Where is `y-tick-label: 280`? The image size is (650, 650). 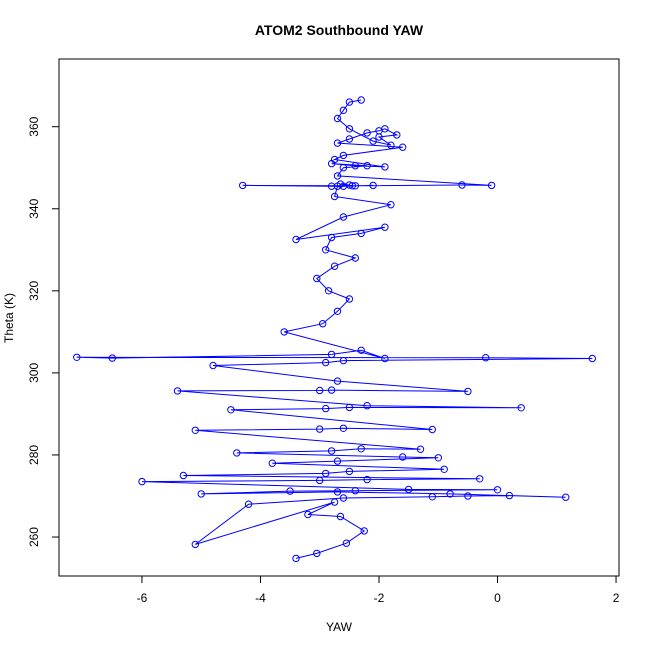
y-tick-label: 280 is located at coordinates (34, 455).